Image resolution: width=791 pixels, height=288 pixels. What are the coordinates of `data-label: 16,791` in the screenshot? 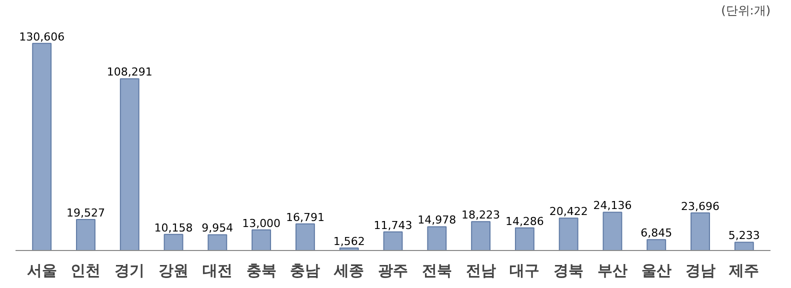 It's located at (305, 217).